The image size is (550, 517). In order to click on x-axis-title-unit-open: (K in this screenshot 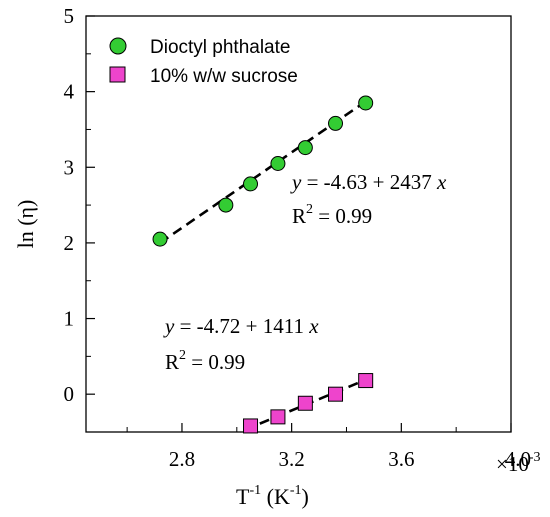, I will do `click(275, 496)`.